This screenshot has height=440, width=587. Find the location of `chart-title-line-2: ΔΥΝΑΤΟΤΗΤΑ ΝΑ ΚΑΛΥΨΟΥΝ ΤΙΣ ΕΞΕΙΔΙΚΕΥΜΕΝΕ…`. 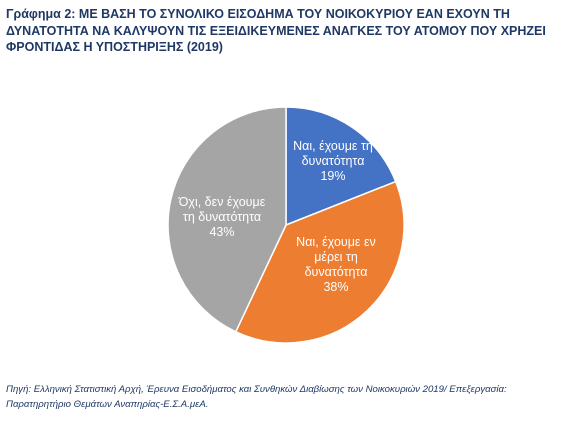

chart-title-line-2: ΔΥΝΑΤΟΤΗΤΑ ΝΑ ΚΑΛΥΨΟΥΝ ΤΙΣ ΕΞΕΙΔΙΚΕΥΜΕΝΕ… is located at coordinates (276, 30).